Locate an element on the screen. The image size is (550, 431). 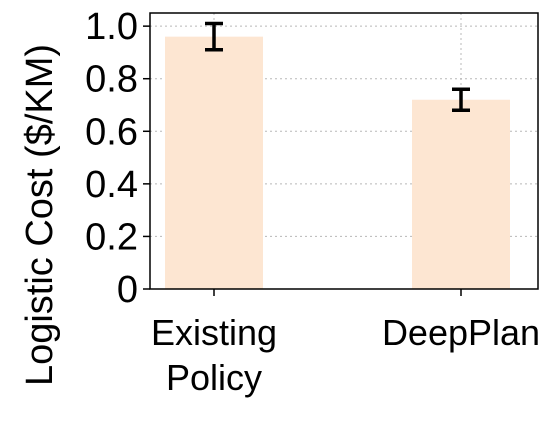
x-category-label: Existing is located at coordinates (214, 332).